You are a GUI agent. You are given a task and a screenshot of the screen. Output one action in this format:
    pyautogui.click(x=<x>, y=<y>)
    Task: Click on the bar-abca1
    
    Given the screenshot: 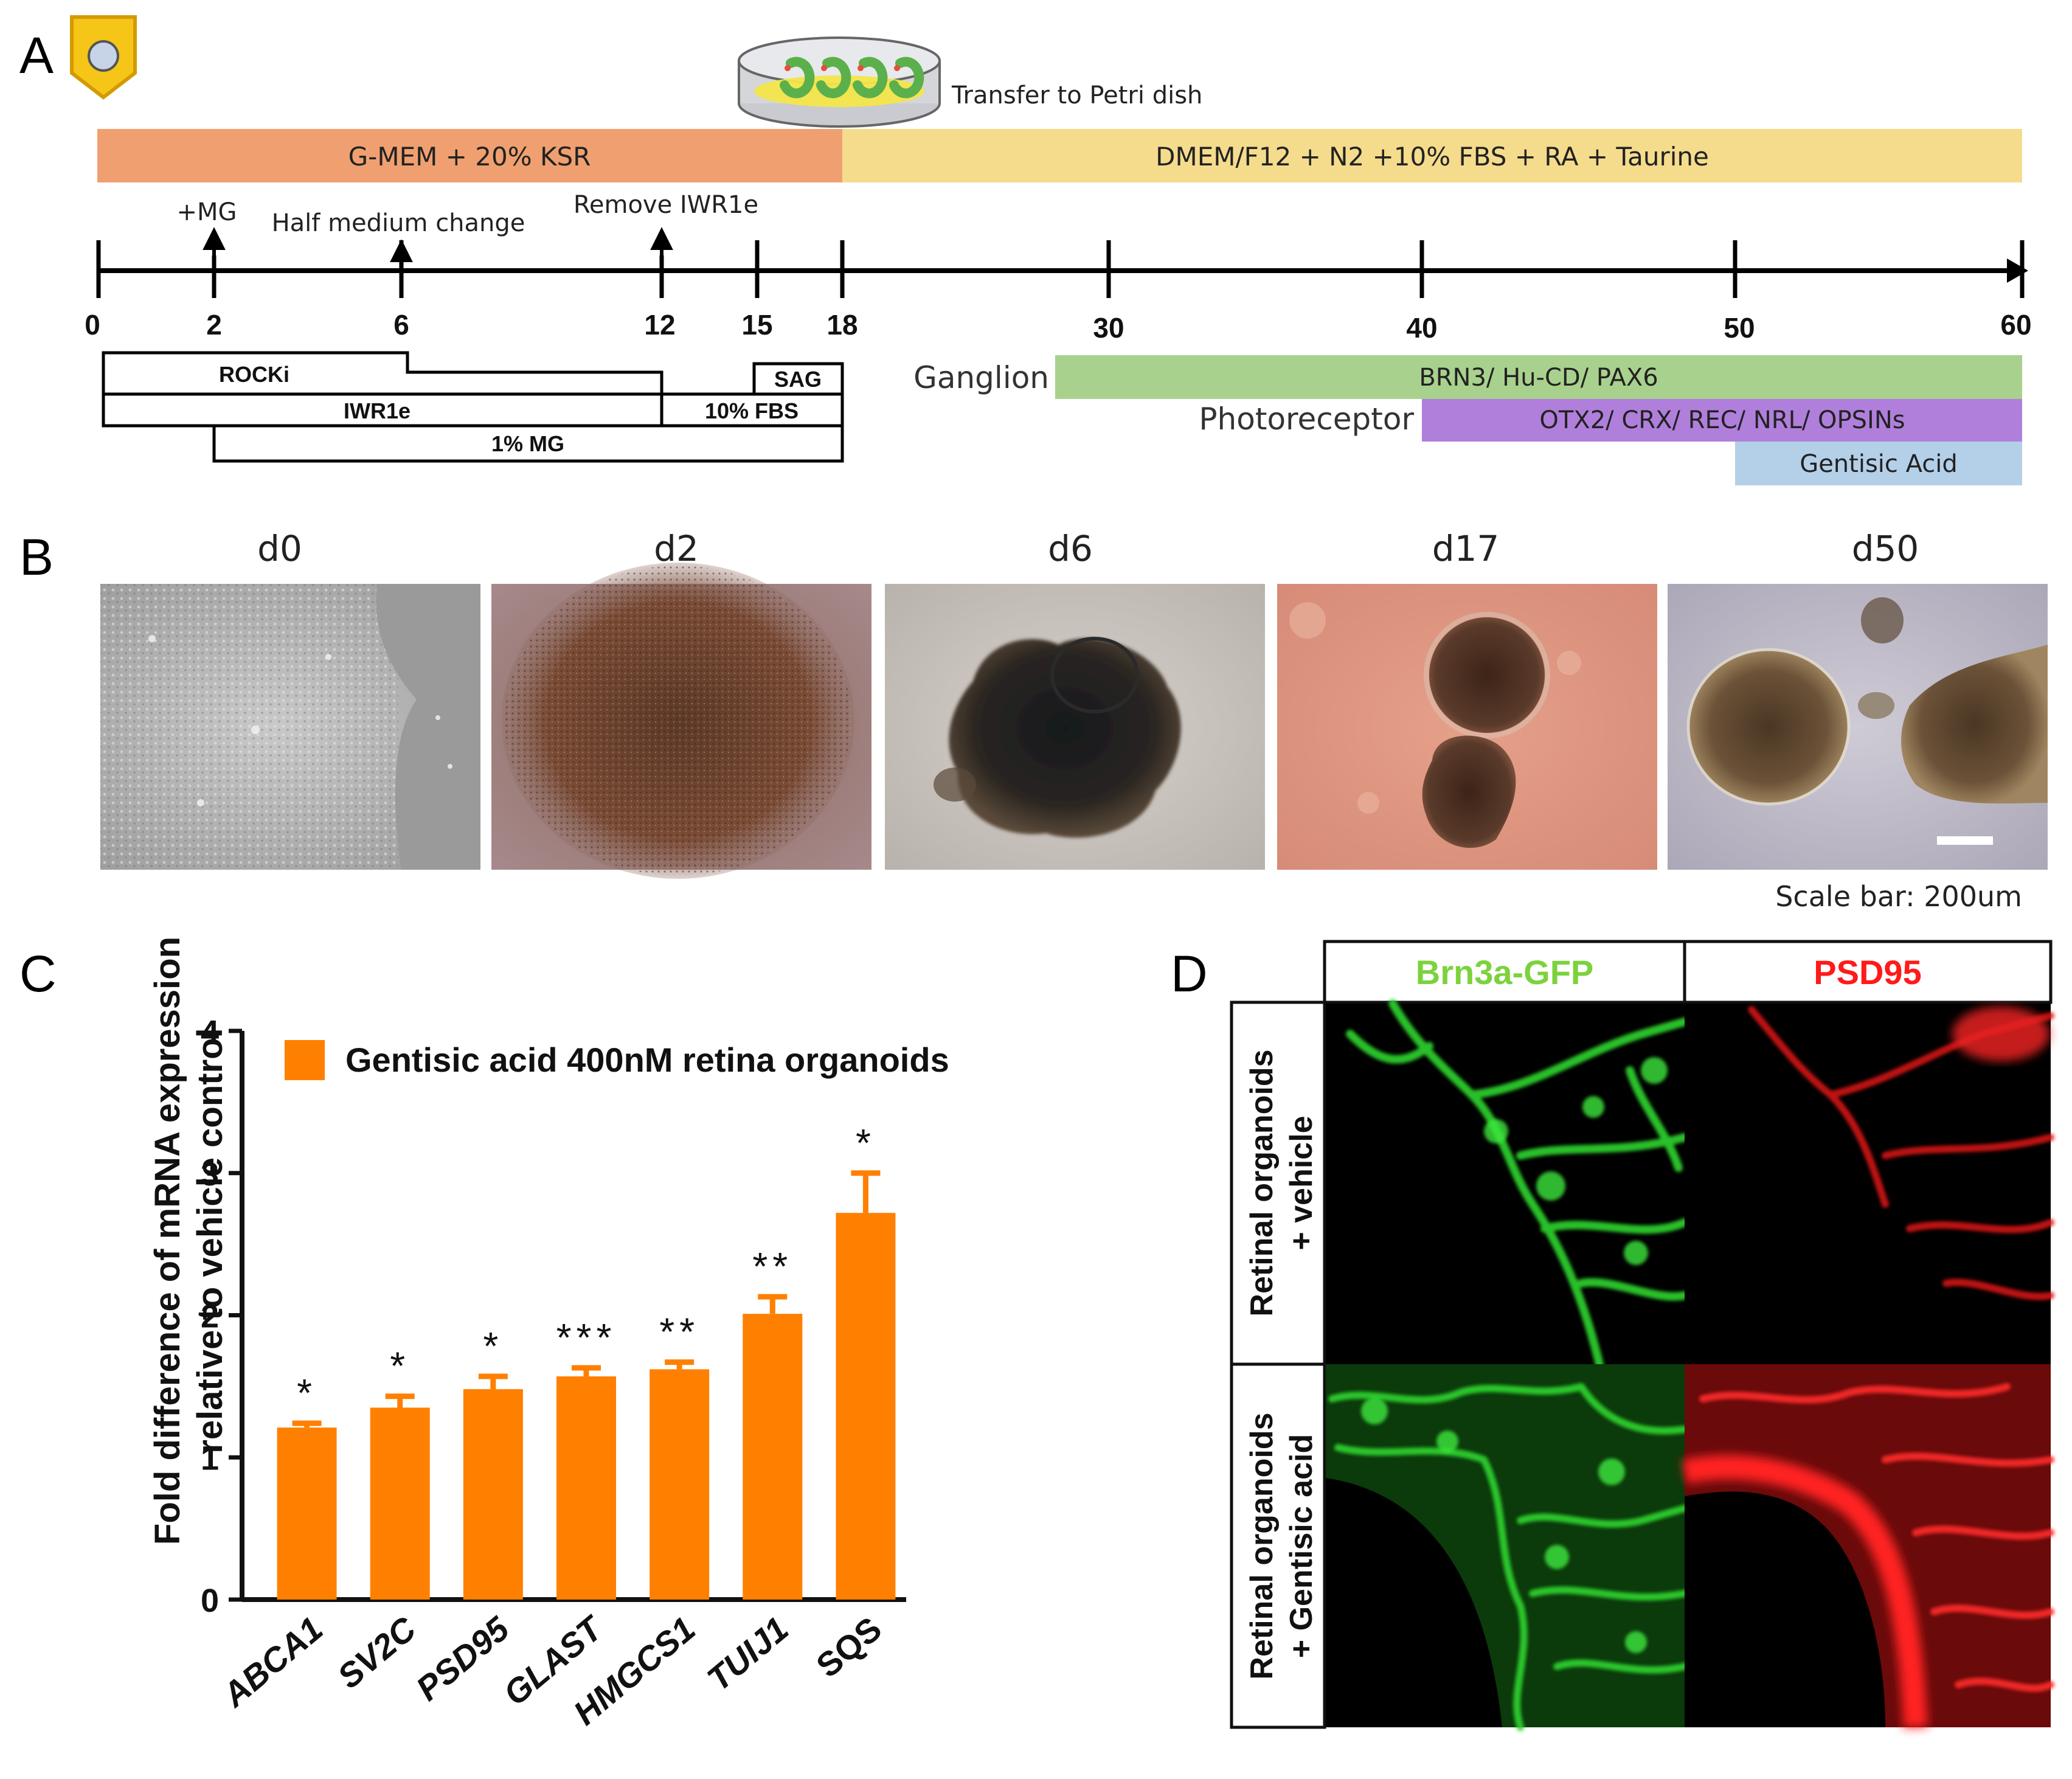 What is the action you would take?
    pyautogui.click(x=307, y=1513)
    